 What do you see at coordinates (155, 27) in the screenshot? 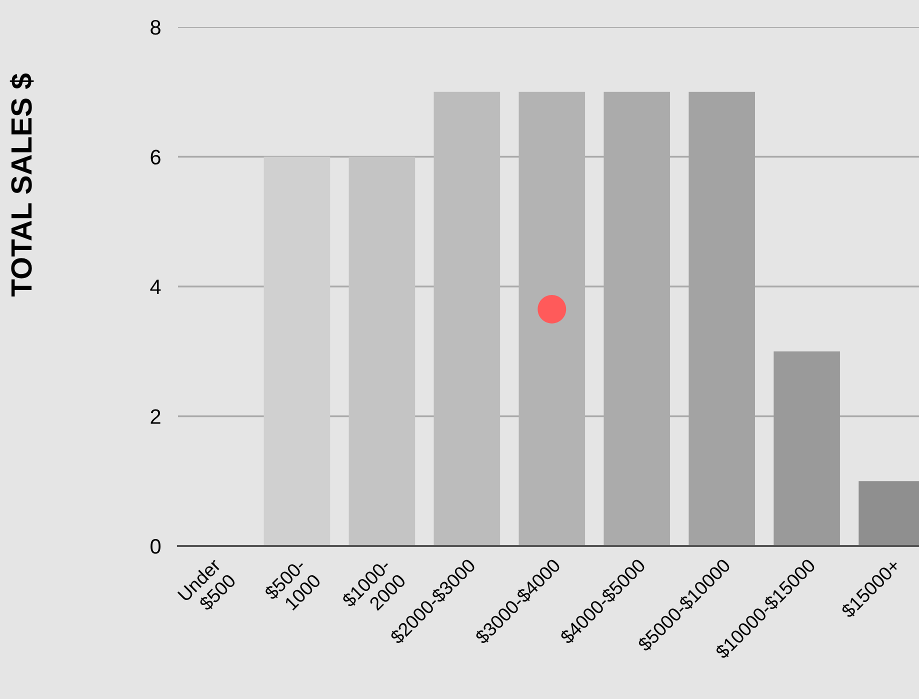
I see `y-tick-label: 8` at bounding box center [155, 27].